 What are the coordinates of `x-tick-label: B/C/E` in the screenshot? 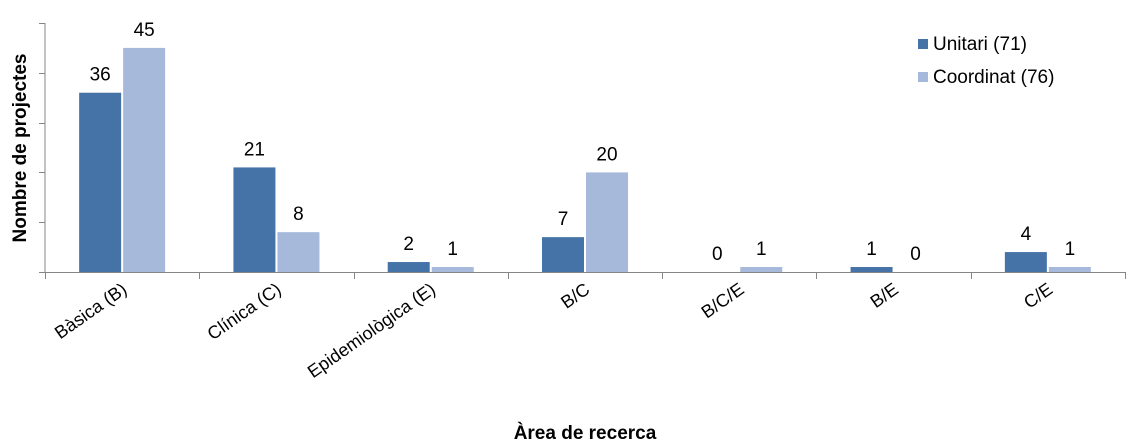 It's located at (723, 300).